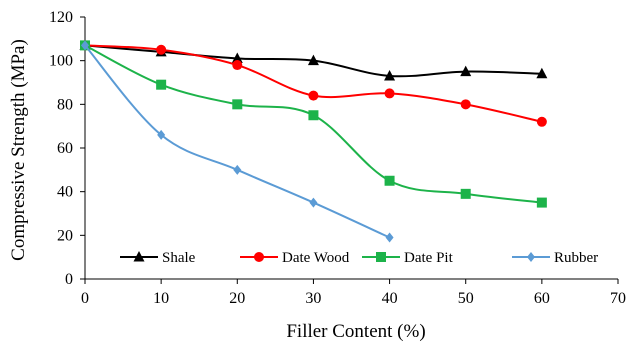 Image resolution: width=626 pixels, height=345 pixels. I want to click on y-tick-label: 80, so click(65, 104).